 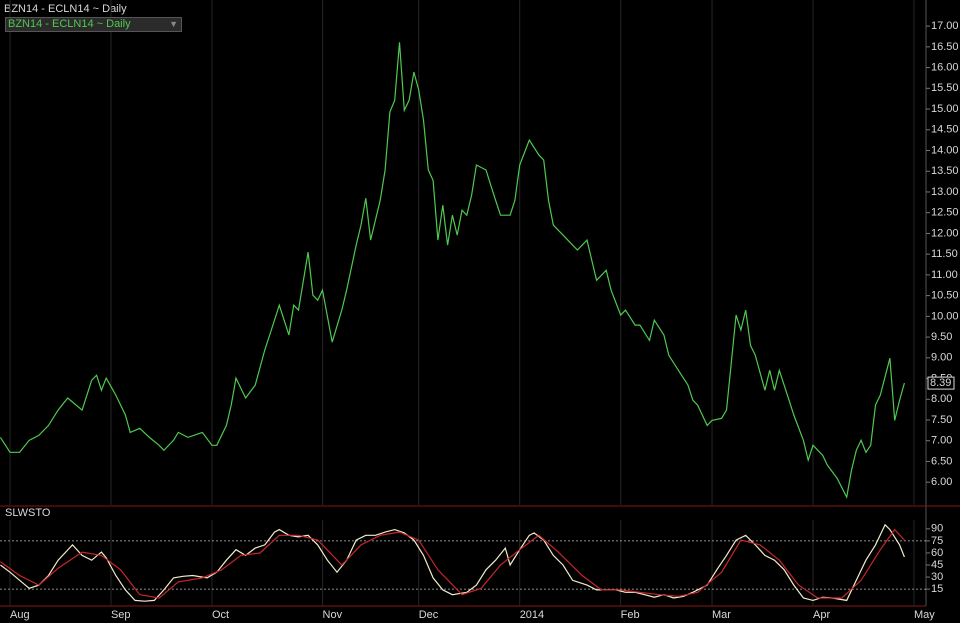 What do you see at coordinates (924, 615) in the screenshot?
I see `x-tick-label: May` at bounding box center [924, 615].